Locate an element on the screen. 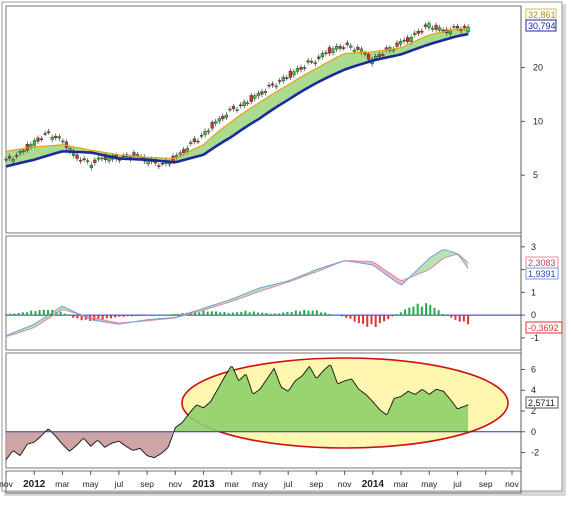 The height and width of the screenshot is (505, 571). price-tick-label: 5 is located at coordinates (535, 175).